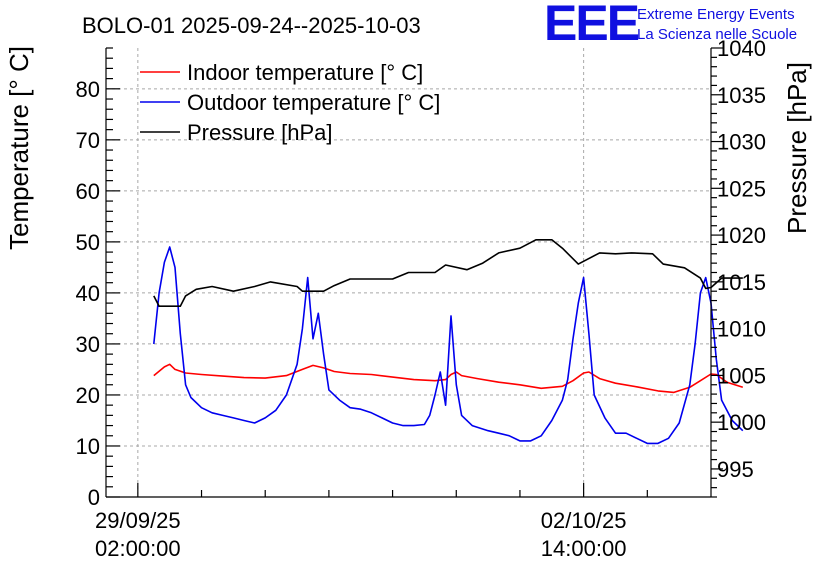 The height and width of the screenshot is (572, 836). What do you see at coordinates (735, 469) in the screenshot?
I see `y2-tick-label: 995` at bounding box center [735, 469].